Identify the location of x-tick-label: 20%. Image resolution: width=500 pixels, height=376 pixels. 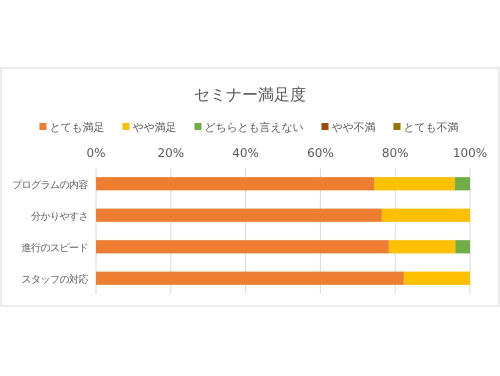
(170, 153).